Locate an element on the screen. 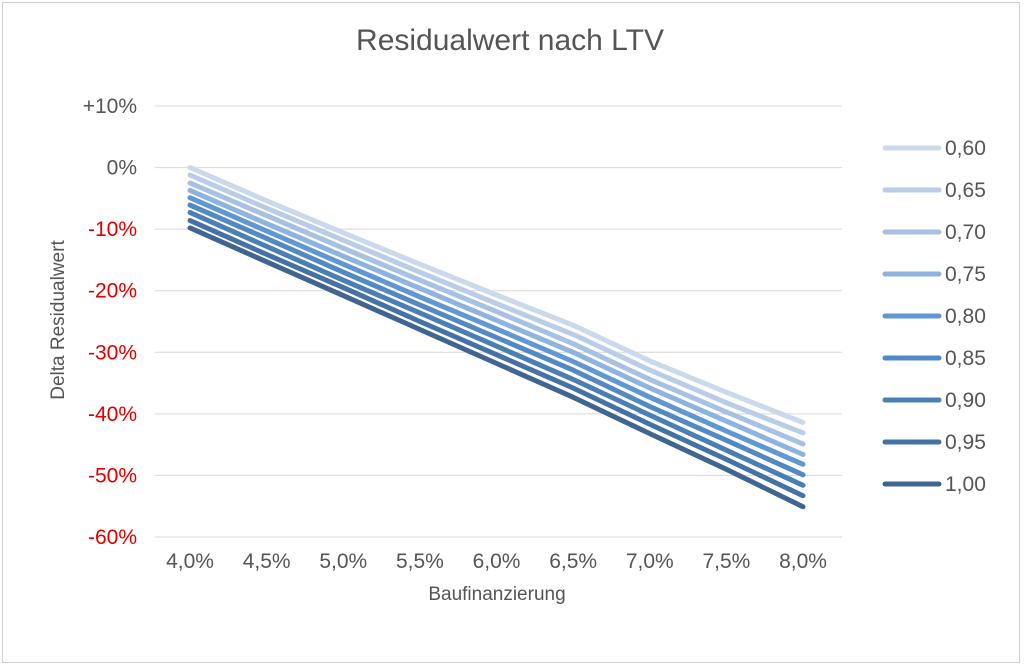 Image resolution: width=1024 pixels, height=667 pixels. legend-label: 0,75 is located at coordinates (965, 274).